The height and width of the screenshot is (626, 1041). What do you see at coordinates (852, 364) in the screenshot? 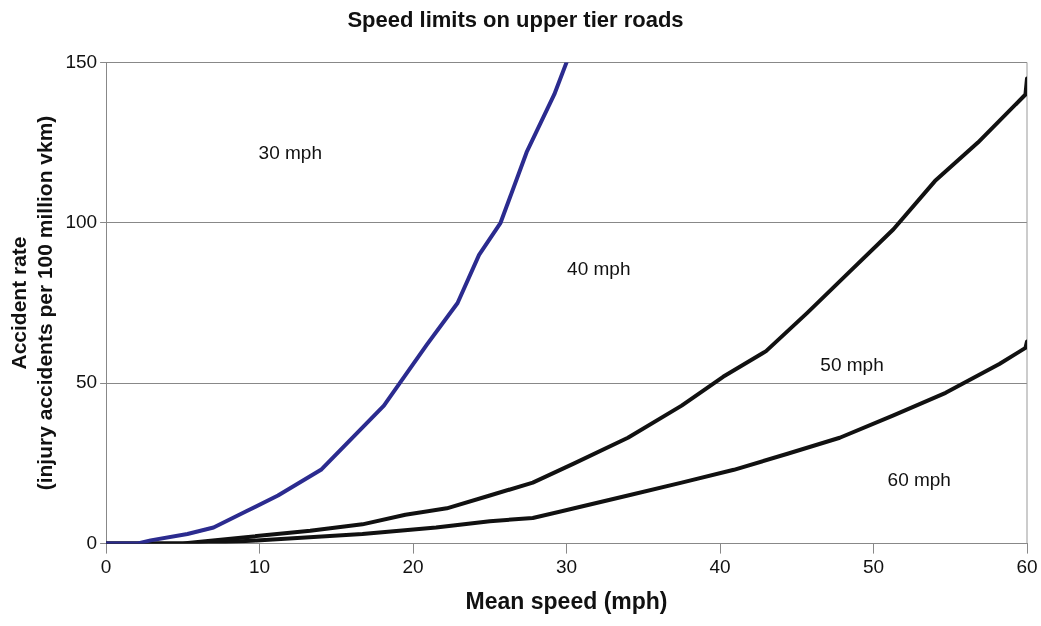
I see `annotation: 50 mph` at bounding box center [852, 364].